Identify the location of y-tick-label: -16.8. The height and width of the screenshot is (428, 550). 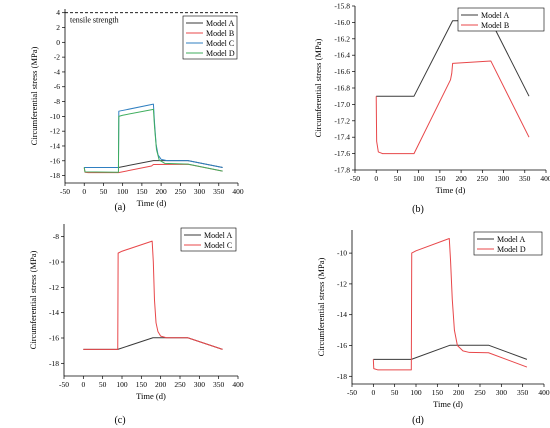
(342, 88).